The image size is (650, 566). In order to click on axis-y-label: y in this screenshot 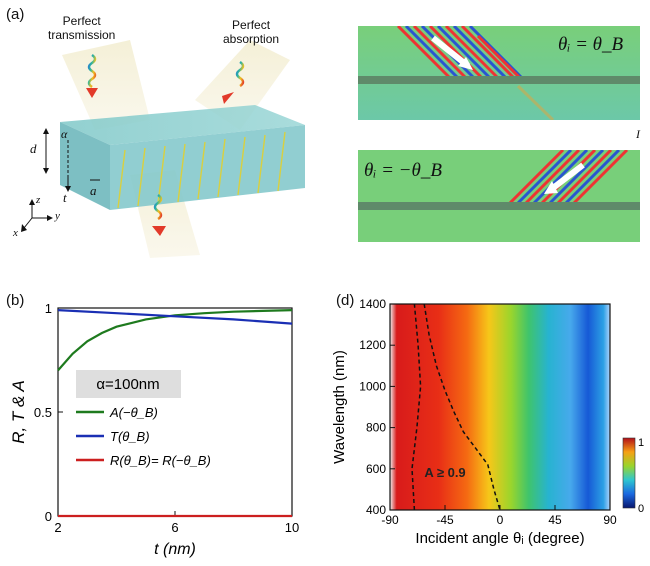, I will do `click(57, 216)`.